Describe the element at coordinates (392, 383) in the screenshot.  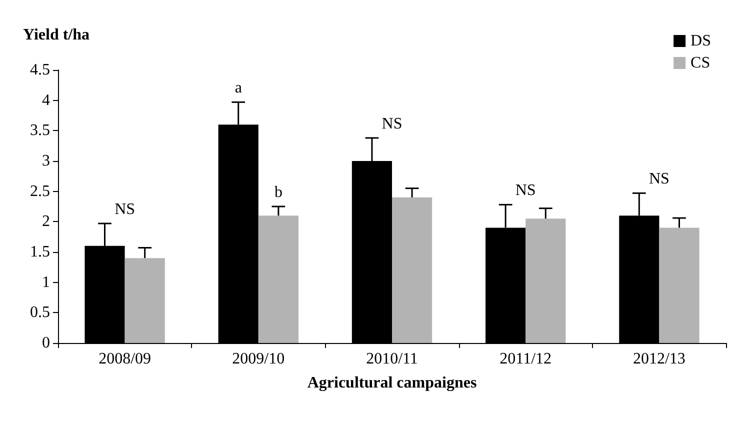
I see `x-axis-title: Agricultural campaignes` at that location.